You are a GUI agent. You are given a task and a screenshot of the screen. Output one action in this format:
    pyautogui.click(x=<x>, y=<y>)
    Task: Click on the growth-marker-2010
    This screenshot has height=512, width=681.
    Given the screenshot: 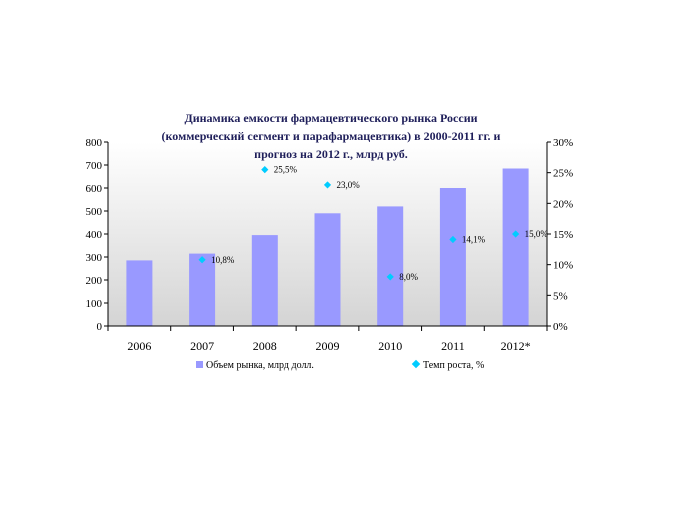 What is the action you would take?
    pyautogui.click(x=390, y=277)
    